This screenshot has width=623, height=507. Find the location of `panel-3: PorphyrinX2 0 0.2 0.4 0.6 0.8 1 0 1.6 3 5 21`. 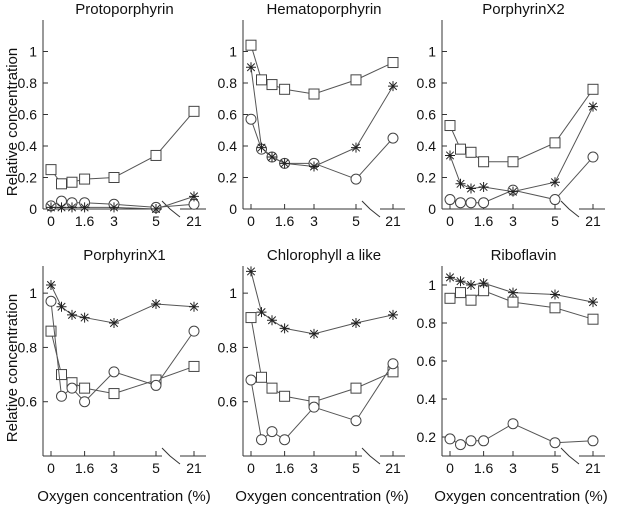

panel-3: PorphyrinX2 0 0.2 0.4 0.6 0.8 1 0 1.6 3 5 21 is located at coordinates (511, 115).